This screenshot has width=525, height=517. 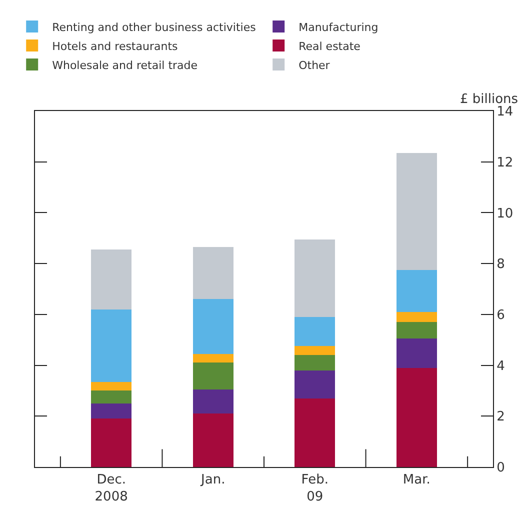 I want to click on legend-label: Wholesale and retail trade, so click(x=125, y=65).